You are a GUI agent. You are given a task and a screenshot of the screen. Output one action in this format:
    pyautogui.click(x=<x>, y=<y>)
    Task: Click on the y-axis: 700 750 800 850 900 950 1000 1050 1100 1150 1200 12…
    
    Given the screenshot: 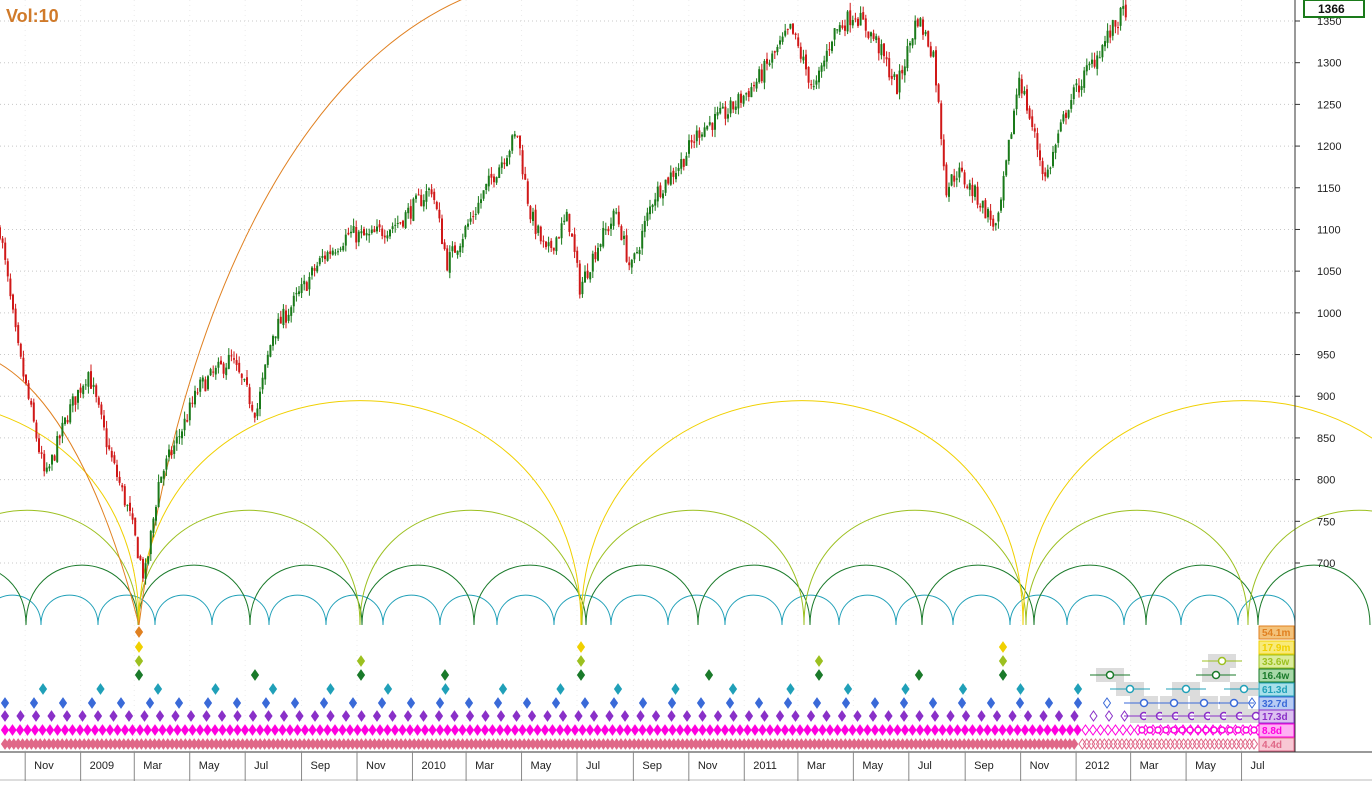 What is the action you would take?
    pyautogui.click(x=1317, y=376)
    